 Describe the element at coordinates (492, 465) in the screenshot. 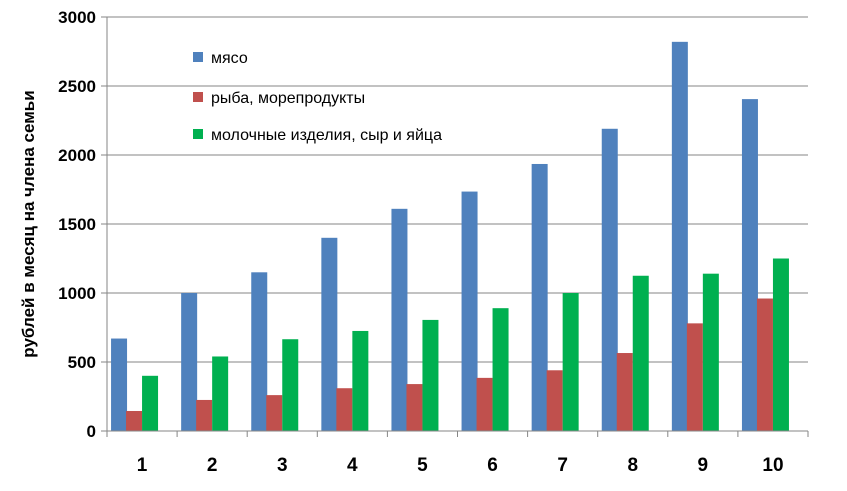

I see `x-tick-label: 6` at that location.